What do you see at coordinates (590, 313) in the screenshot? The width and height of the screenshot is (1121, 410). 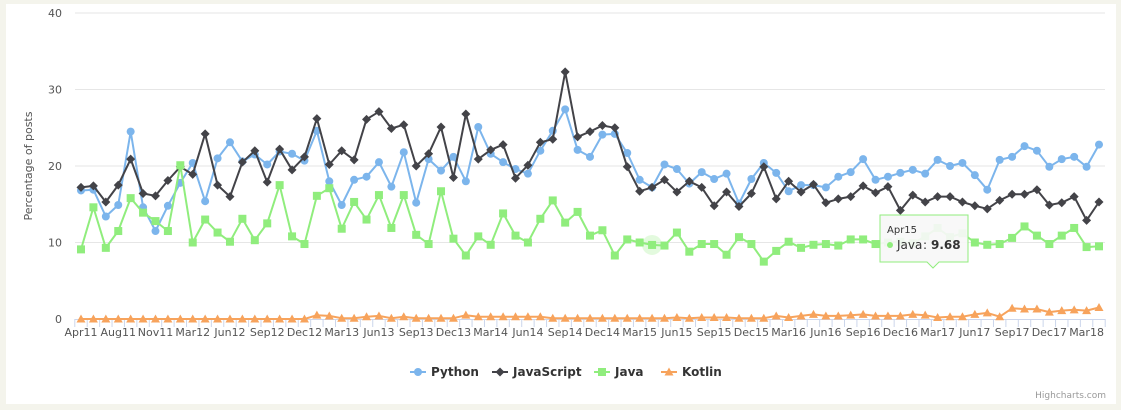 I see `series-kotlin` at bounding box center [590, 313].